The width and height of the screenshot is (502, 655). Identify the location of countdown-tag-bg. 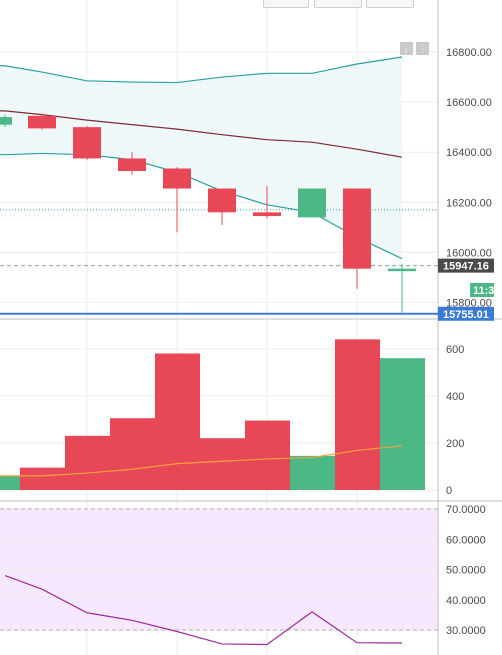
(482, 290).